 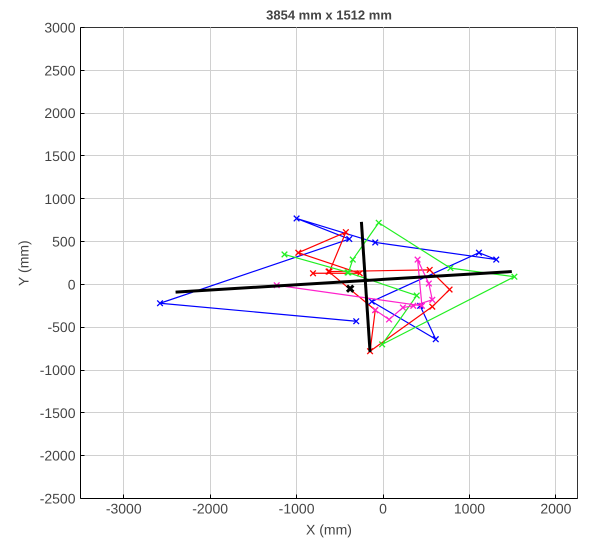 What do you see at coordinates (329, 15) in the screenshot?
I see `chart-title: 3854 mm x 1512 mm` at bounding box center [329, 15].